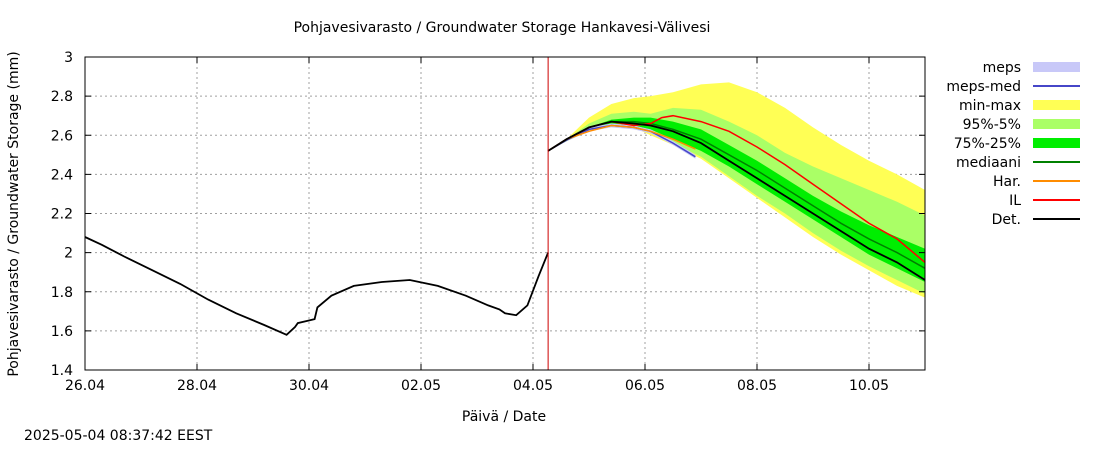  I want to click on y-tick-label: 2.2, so click(62, 215).